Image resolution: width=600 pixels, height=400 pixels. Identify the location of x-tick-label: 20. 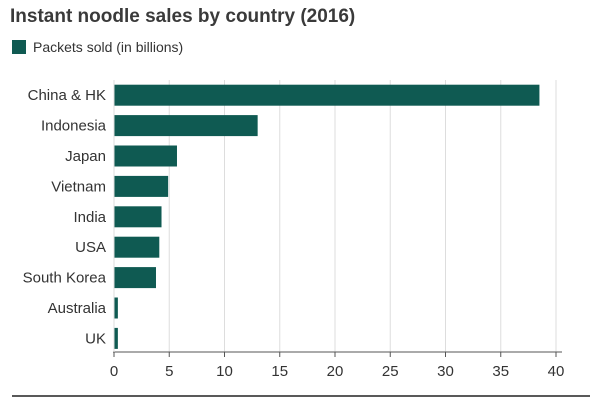
(335, 371).